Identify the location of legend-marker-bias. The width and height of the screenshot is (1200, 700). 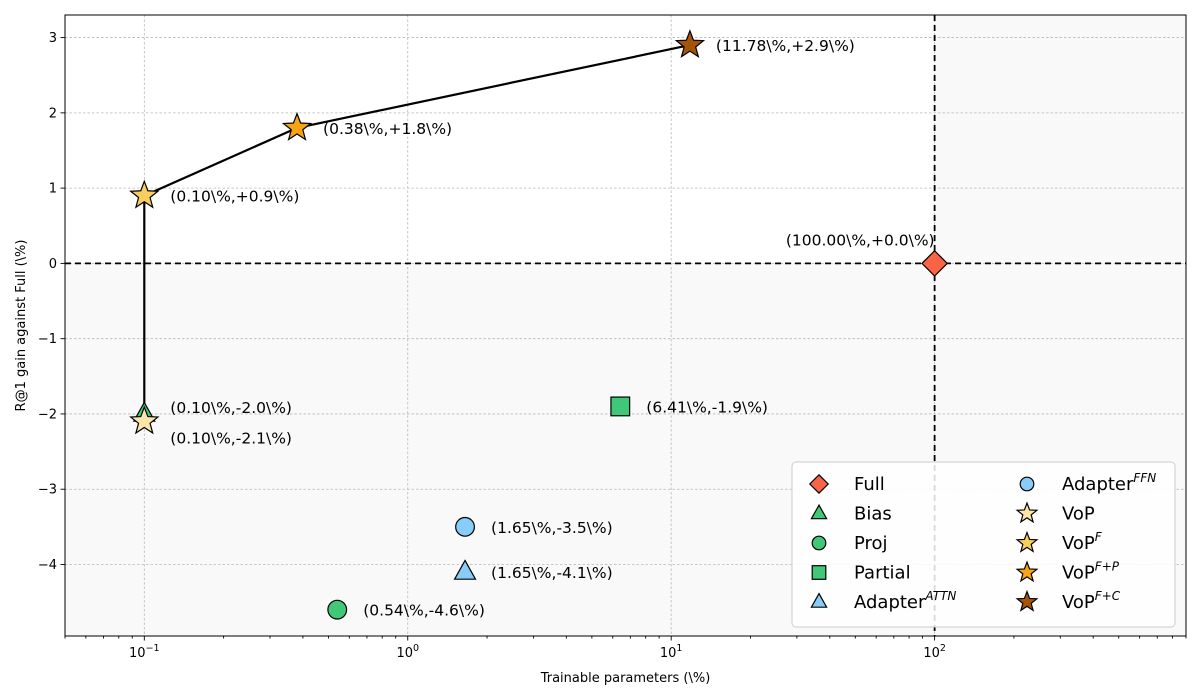
(819, 511).